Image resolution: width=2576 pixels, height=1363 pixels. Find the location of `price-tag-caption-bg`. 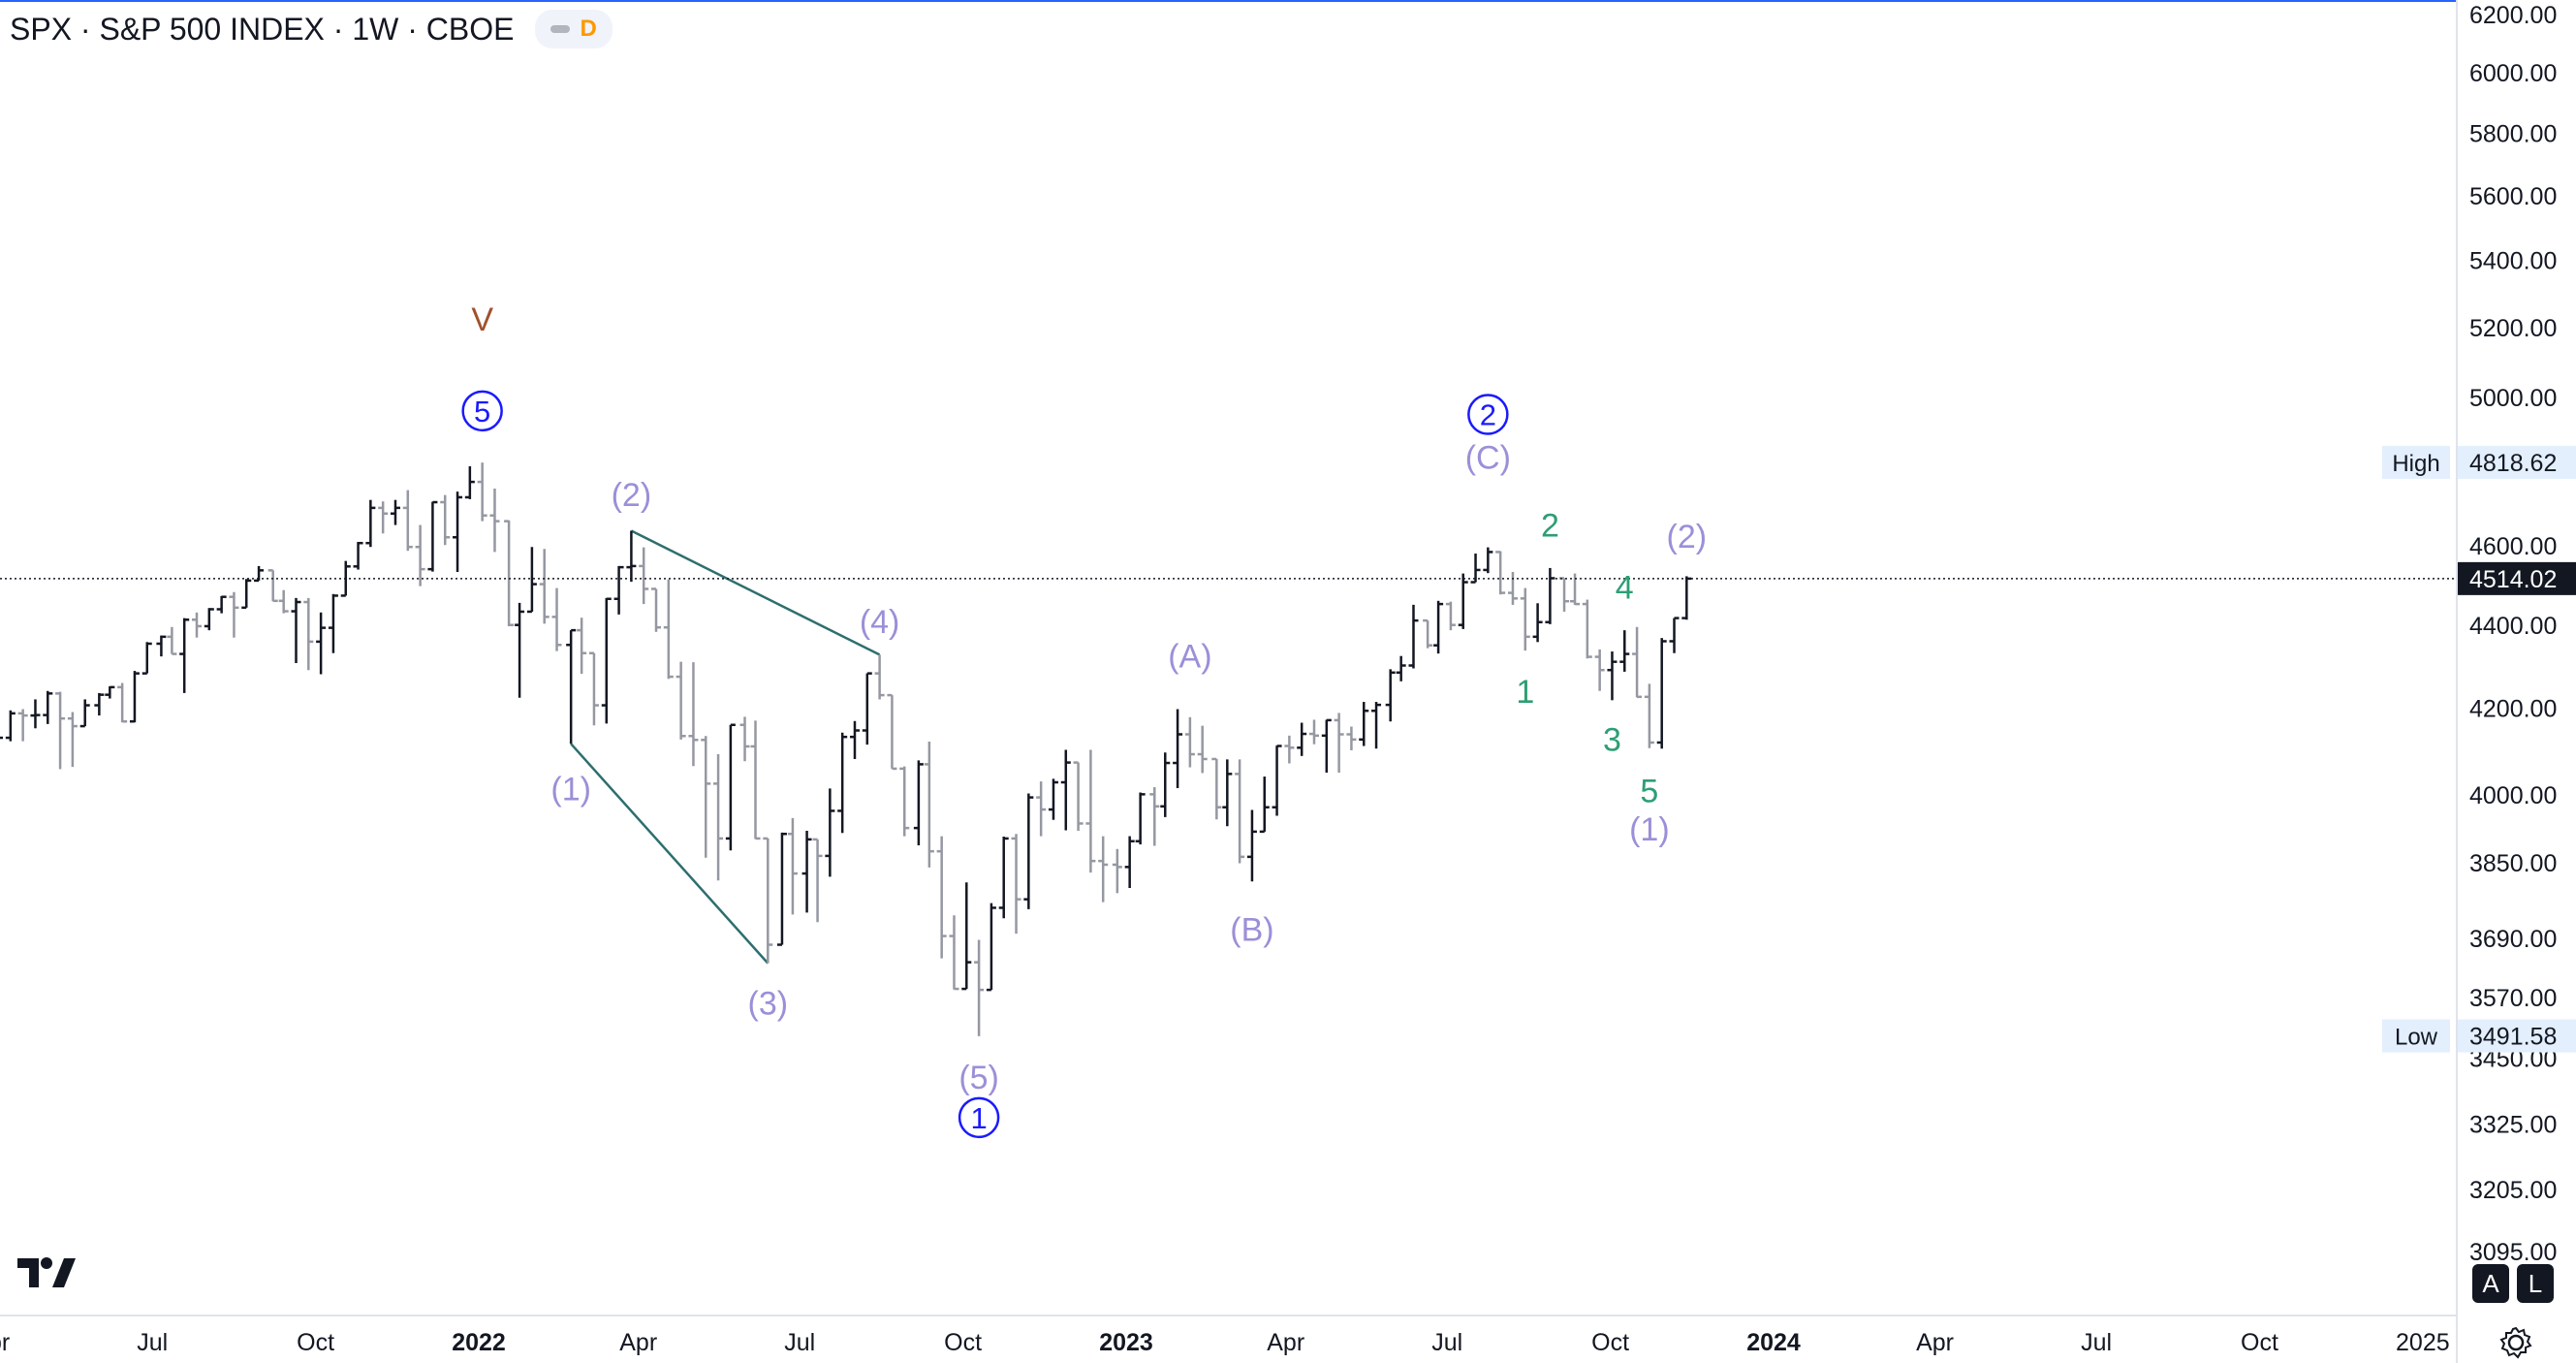

price-tag-caption-bg is located at coordinates (2416, 462).